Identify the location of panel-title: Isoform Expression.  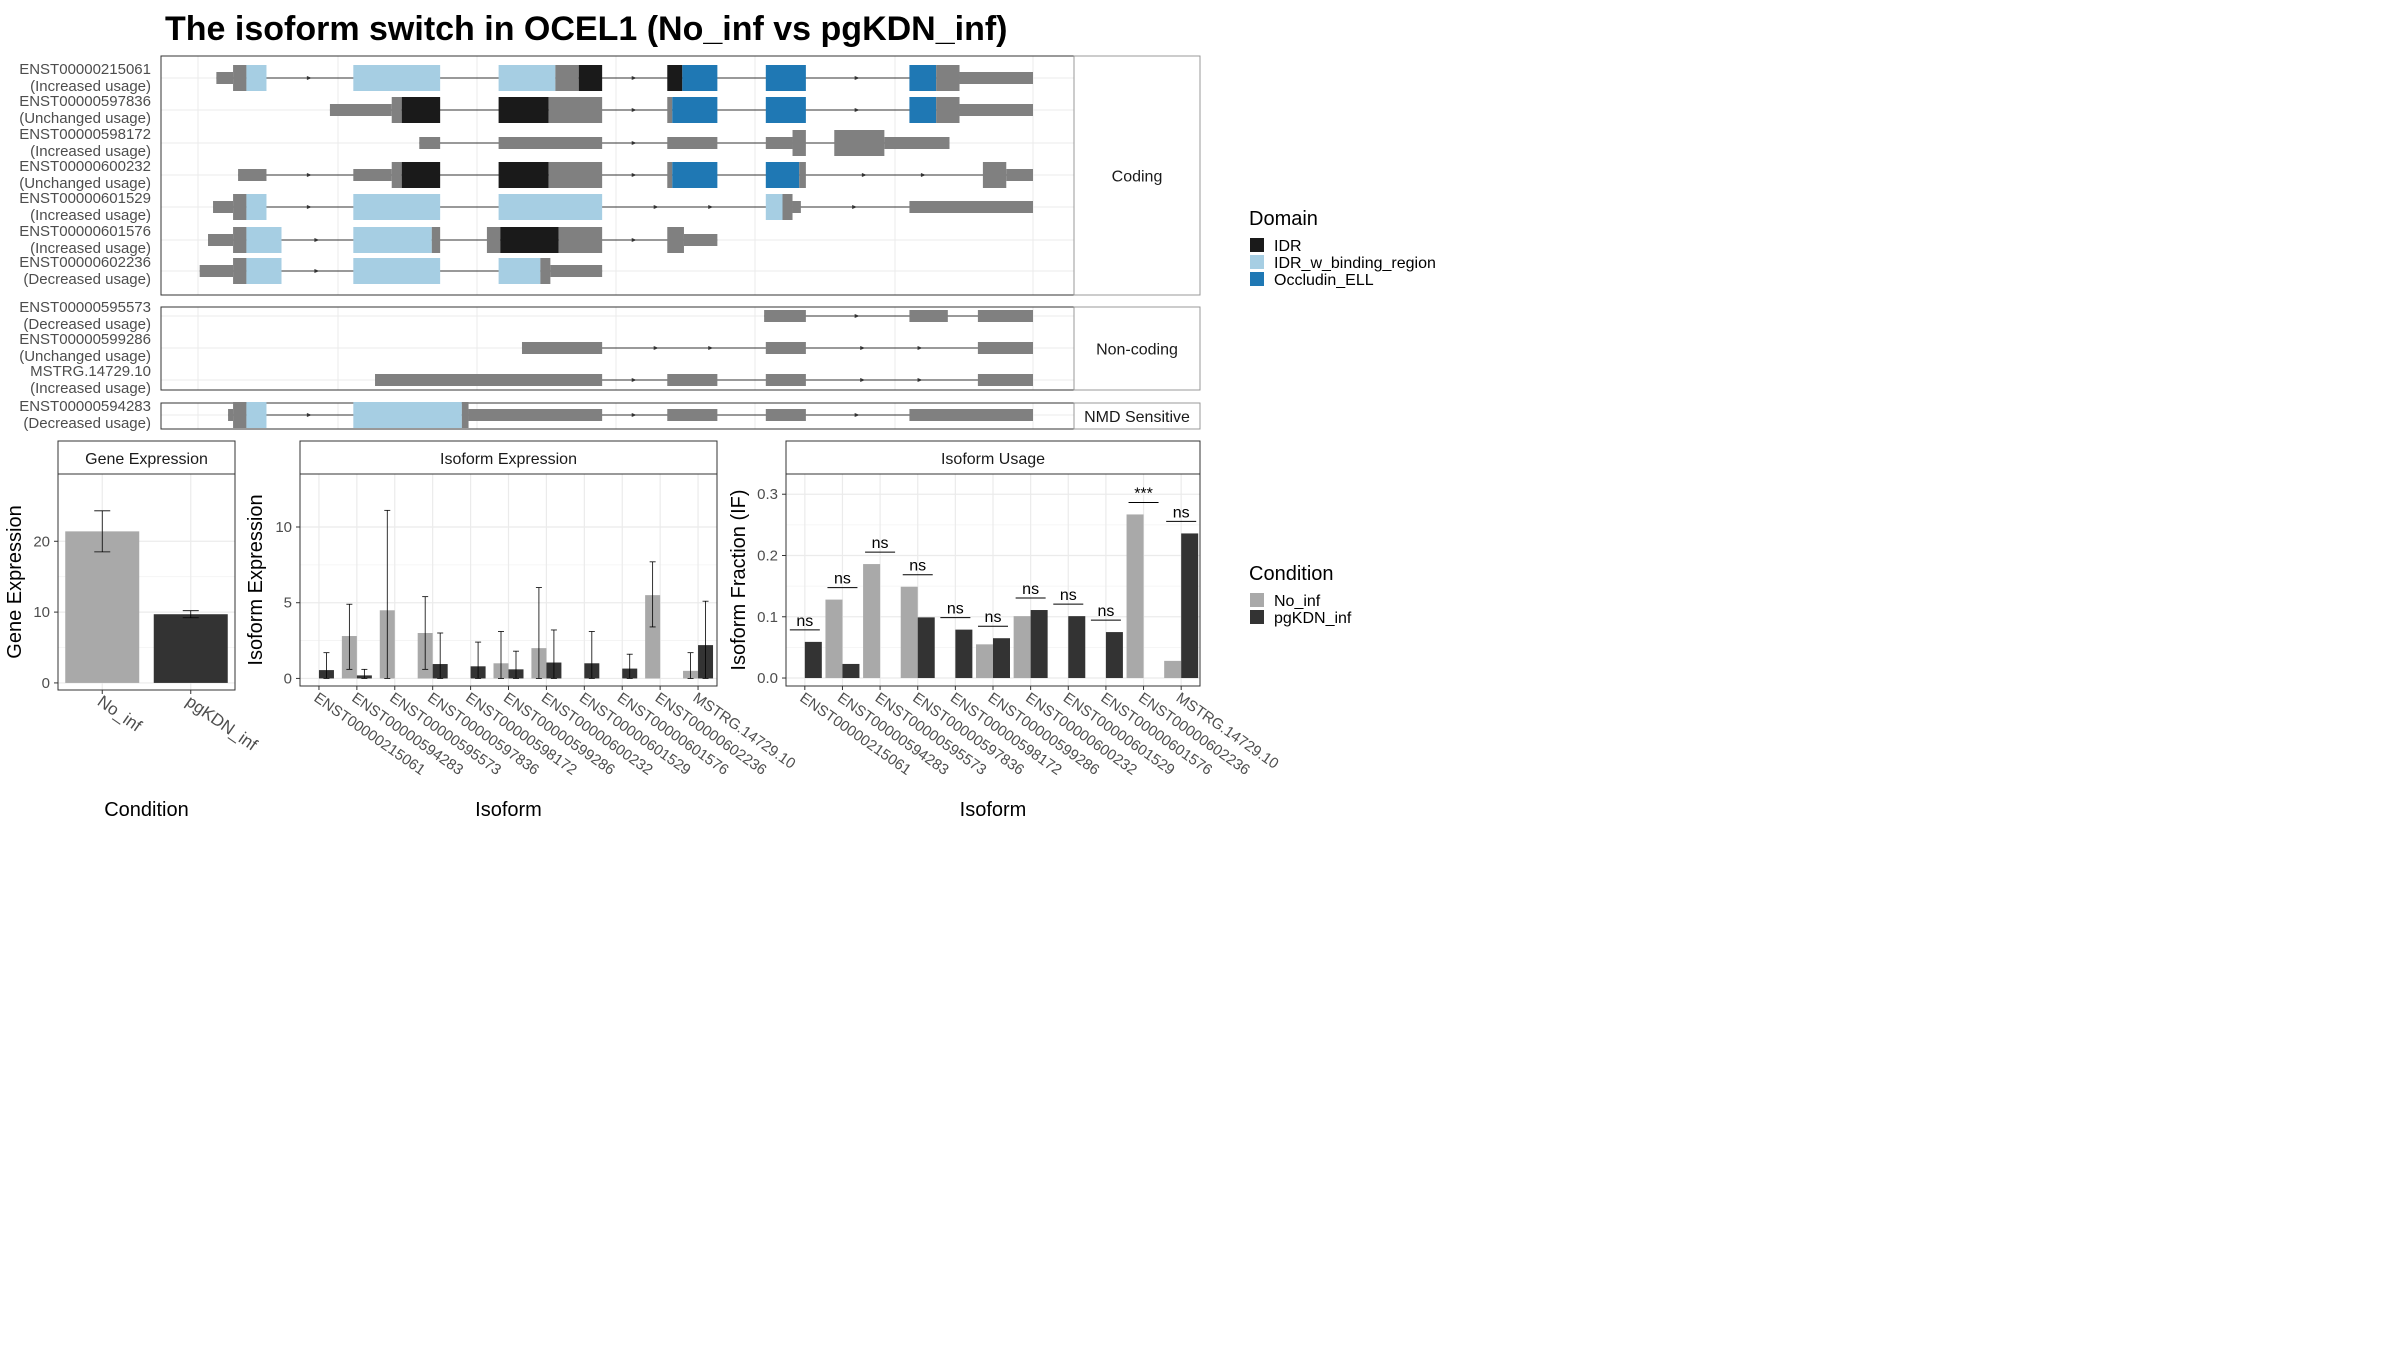
(508, 459).